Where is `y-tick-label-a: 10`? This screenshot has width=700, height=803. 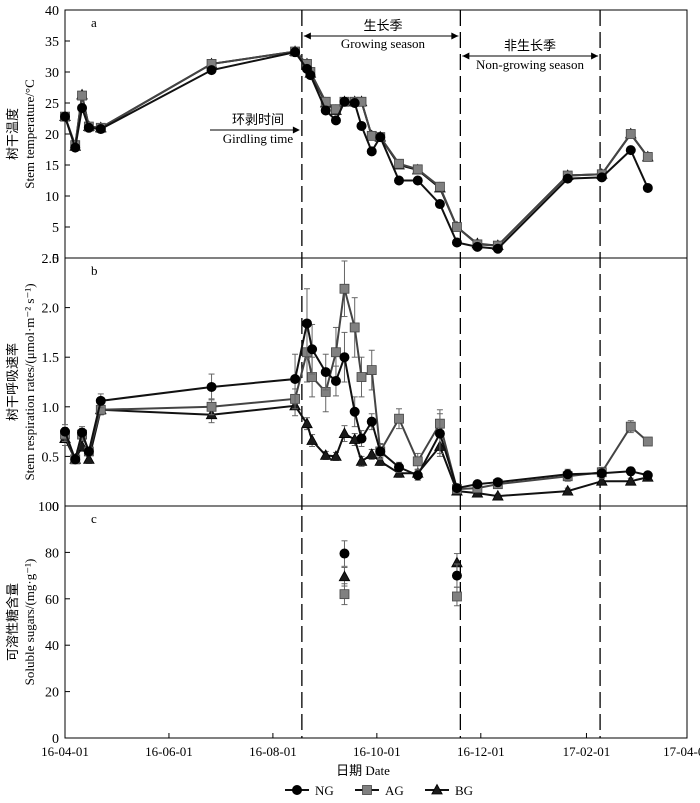 y-tick-label-a: 10 is located at coordinates (52, 197).